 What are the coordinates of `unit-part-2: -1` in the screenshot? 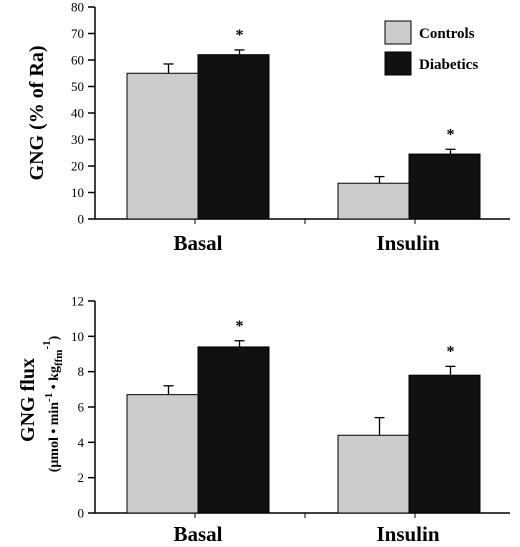 It's located at (49, 397).